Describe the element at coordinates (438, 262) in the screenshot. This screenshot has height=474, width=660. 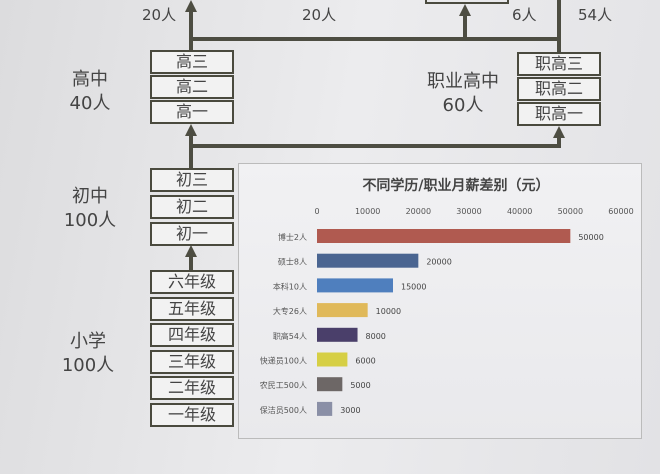
I see `data-label: 20000` at that location.